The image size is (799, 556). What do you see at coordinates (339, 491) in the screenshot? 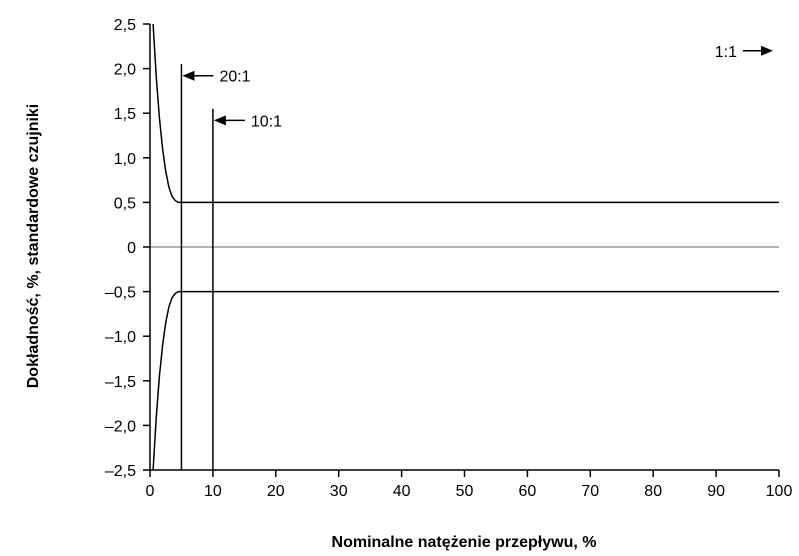
I see `x-tick-label: 30` at bounding box center [339, 491].